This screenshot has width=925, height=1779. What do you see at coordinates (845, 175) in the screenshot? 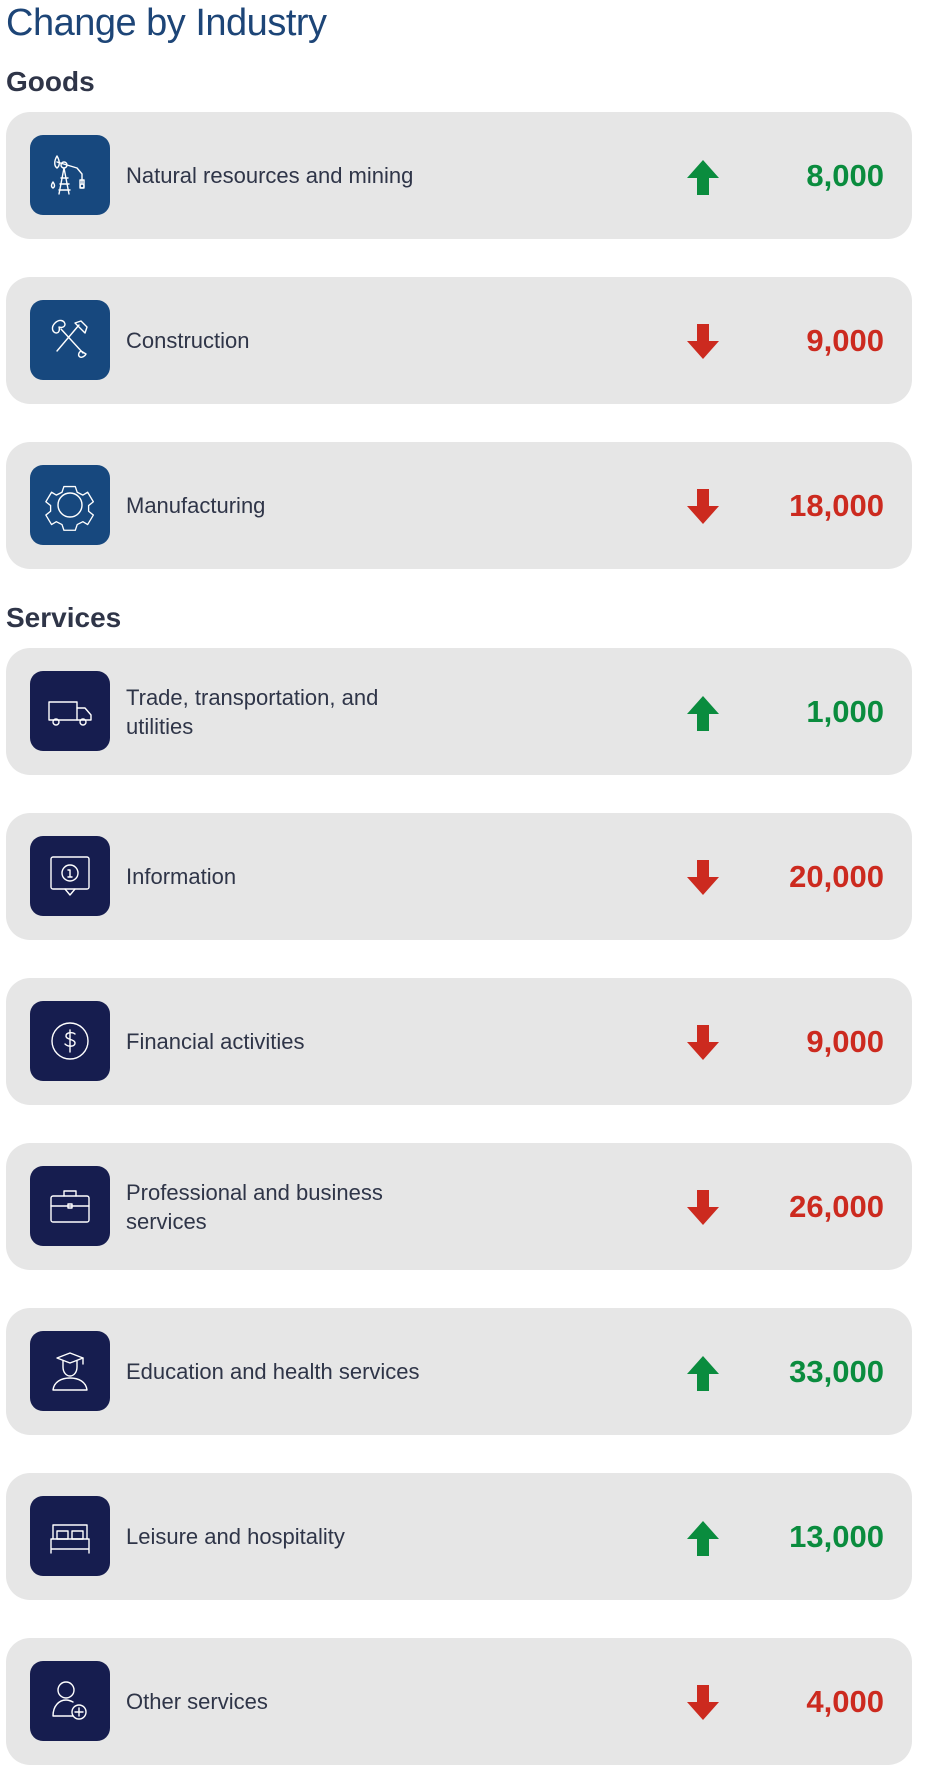
I see `change-value: 8,000` at bounding box center [845, 175].